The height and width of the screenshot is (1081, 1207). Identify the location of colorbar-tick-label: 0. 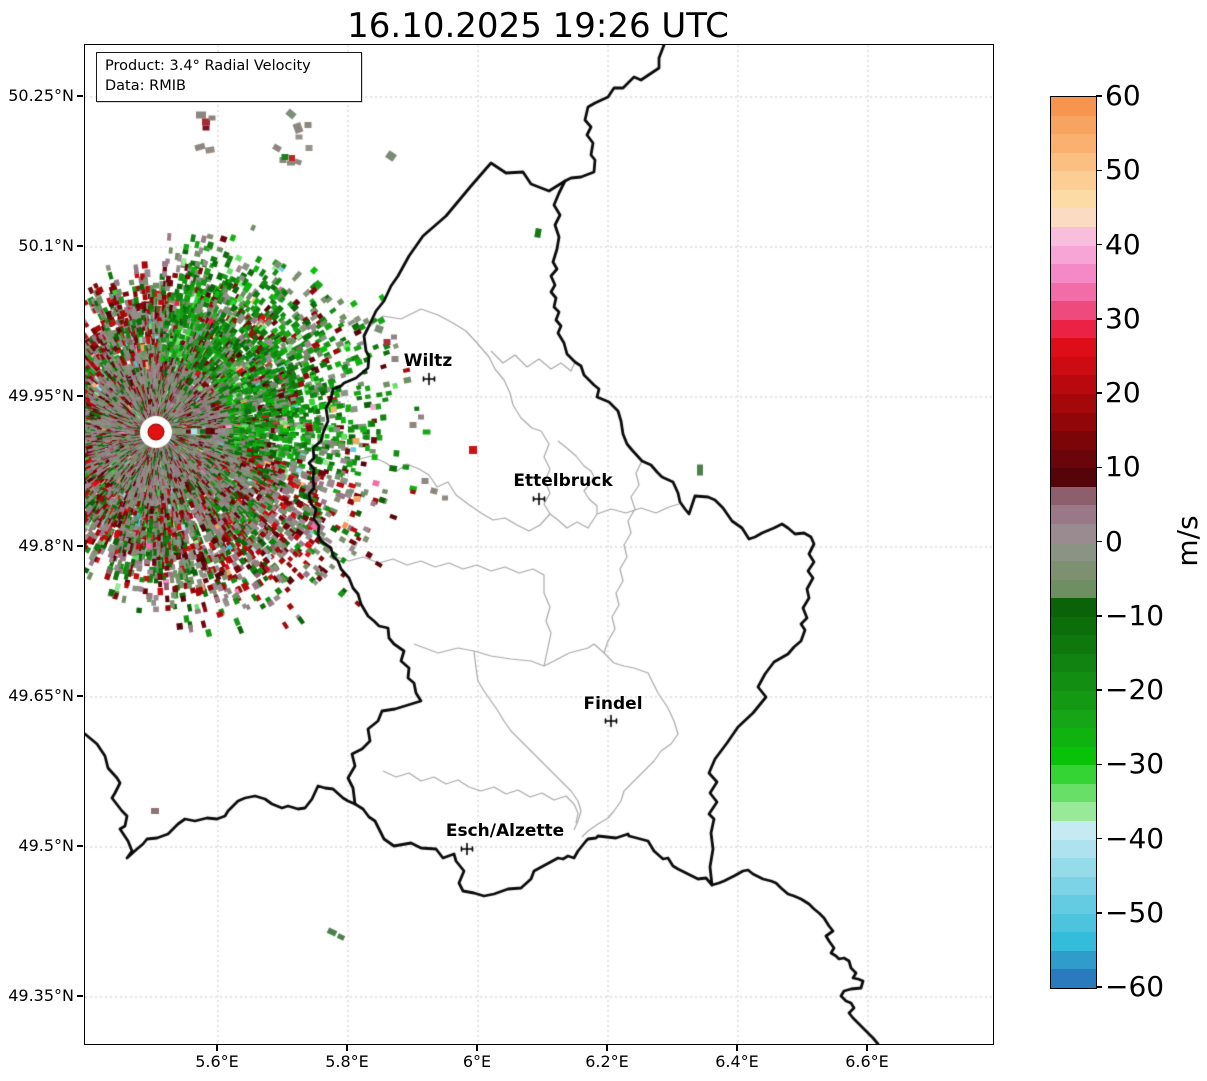
(1114, 541).